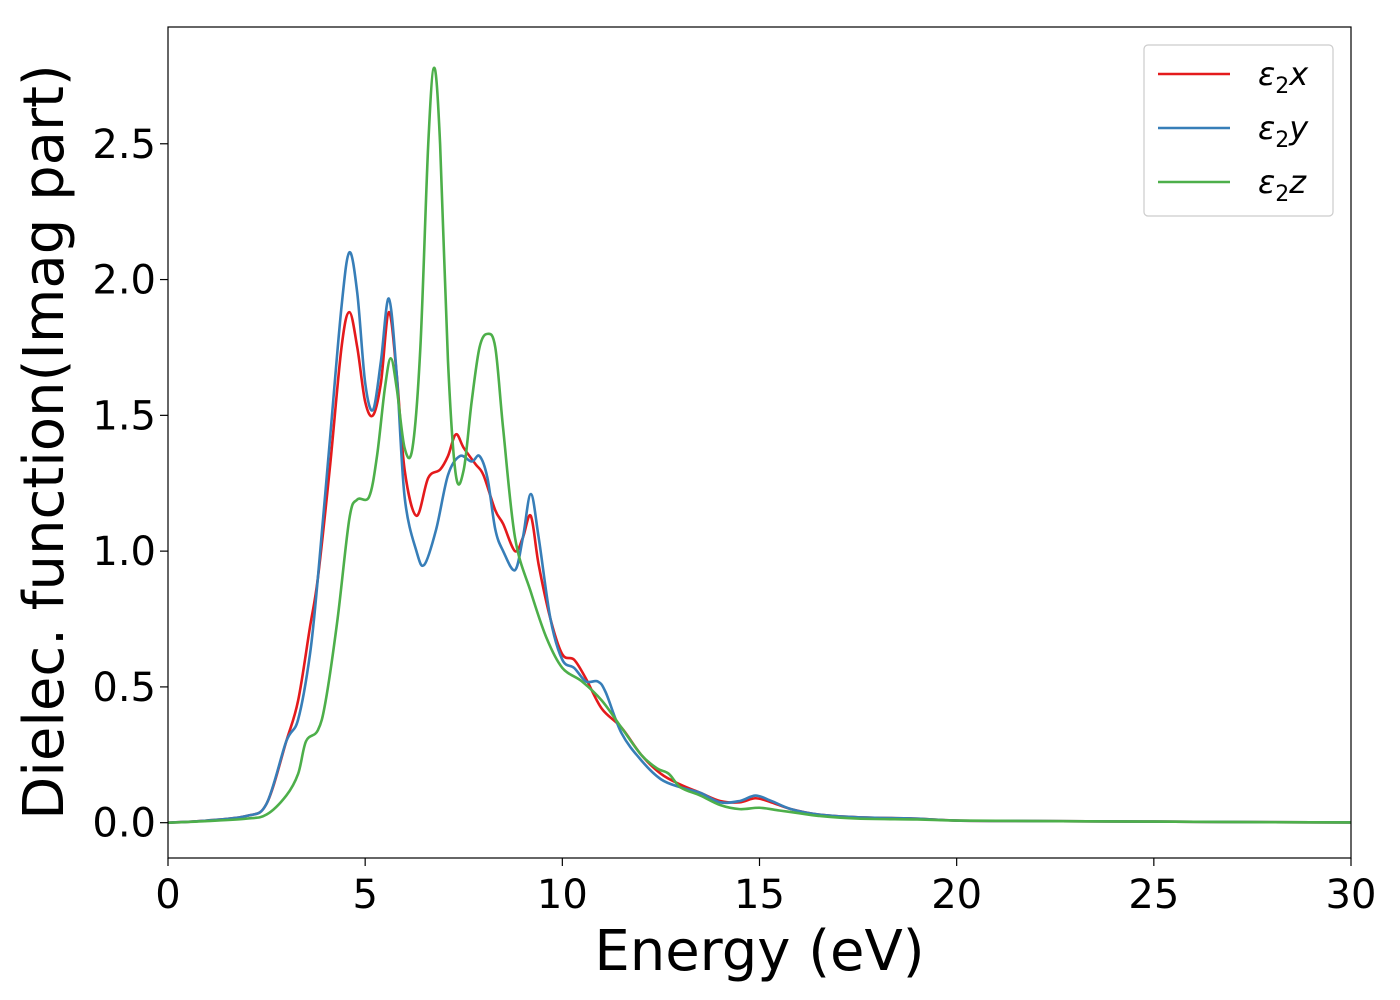 This screenshot has height=1000, width=1400. What do you see at coordinates (124, 145) in the screenshot?
I see `y-tick-label: 2.5` at bounding box center [124, 145].